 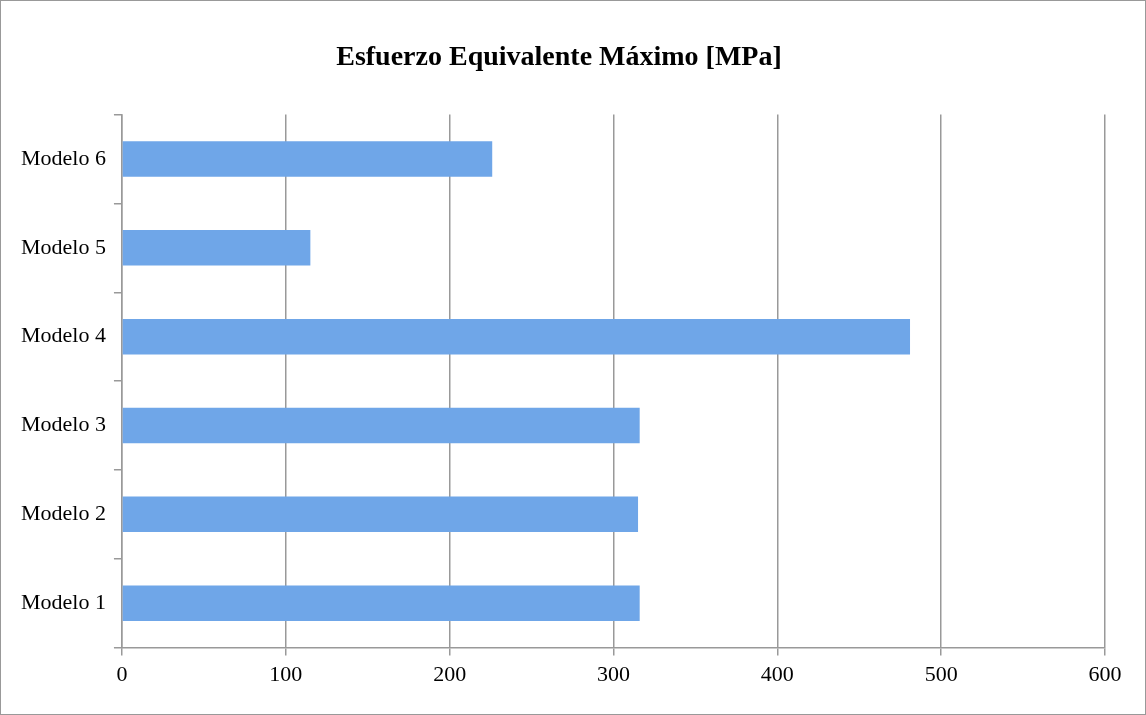 I want to click on x-tick-label: 400, so click(x=777, y=673).